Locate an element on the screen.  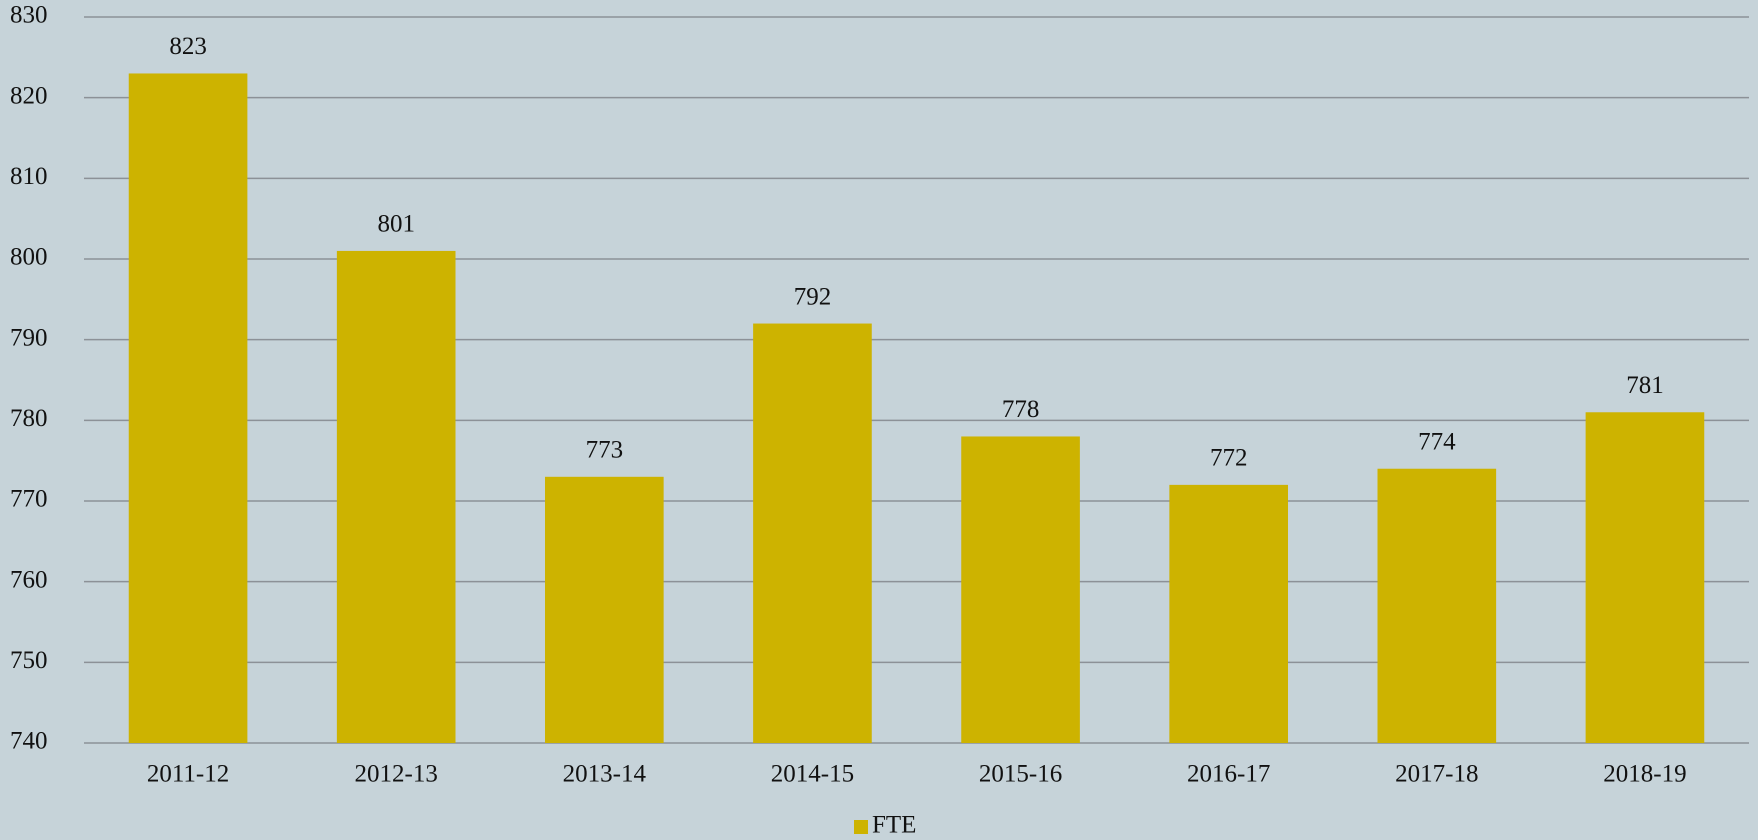
y-tick-label: 750 is located at coordinates (29, 660).